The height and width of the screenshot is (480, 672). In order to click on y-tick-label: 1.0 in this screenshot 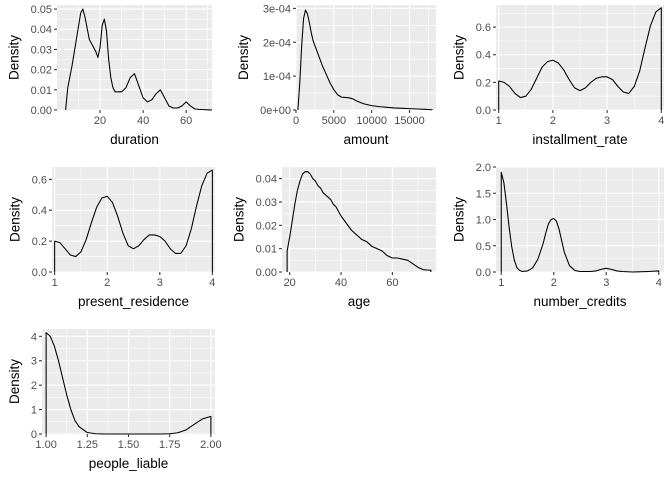, I will do `click(483, 221)`.